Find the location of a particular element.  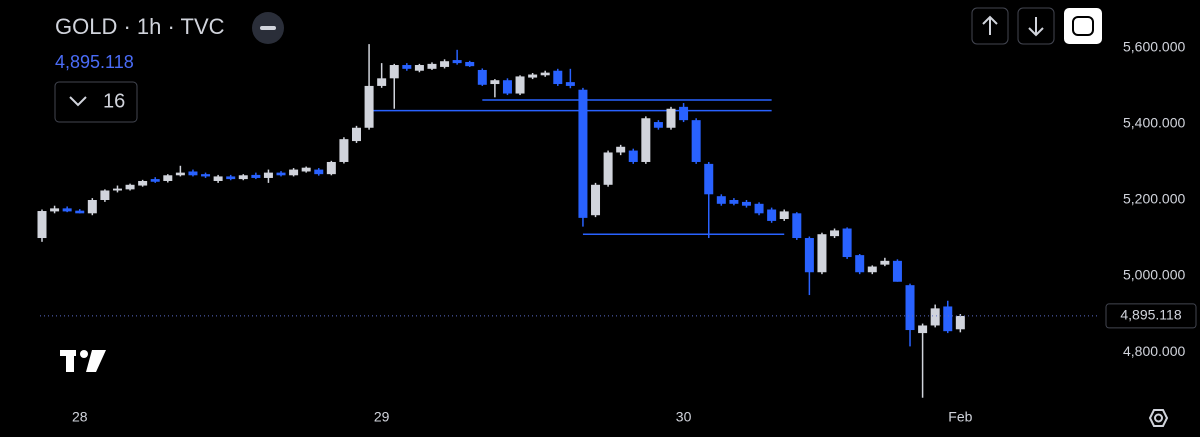

chevron-icon is located at coordinates (78, 101).